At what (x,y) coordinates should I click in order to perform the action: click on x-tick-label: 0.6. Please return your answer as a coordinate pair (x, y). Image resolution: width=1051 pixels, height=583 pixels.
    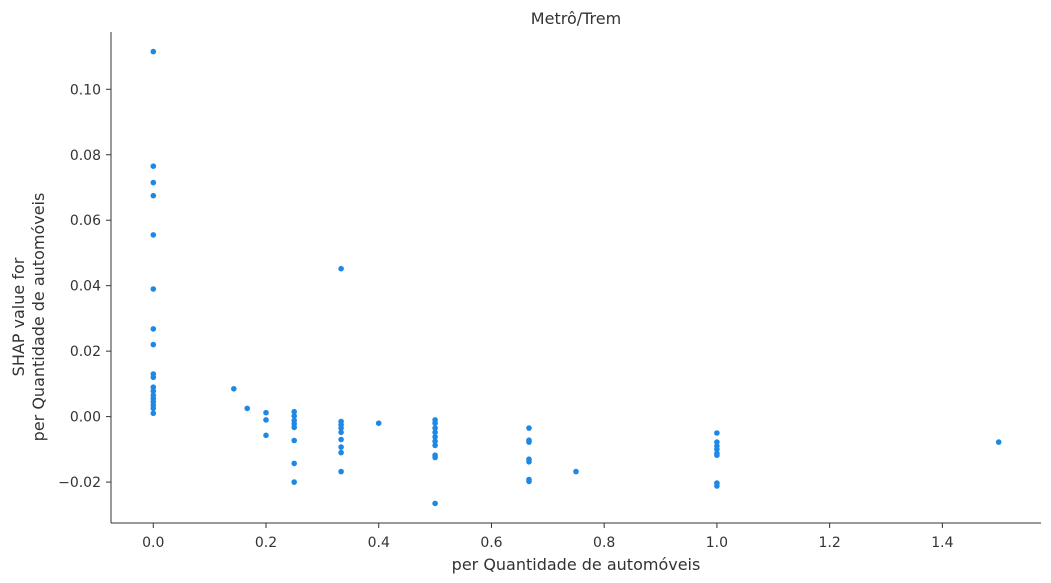
    Looking at the image, I should click on (491, 543).